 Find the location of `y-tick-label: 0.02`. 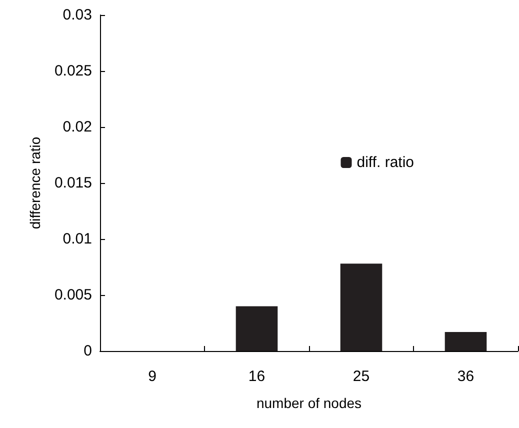

y-tick-label: 0.02 is located at coordinates (77, 127).